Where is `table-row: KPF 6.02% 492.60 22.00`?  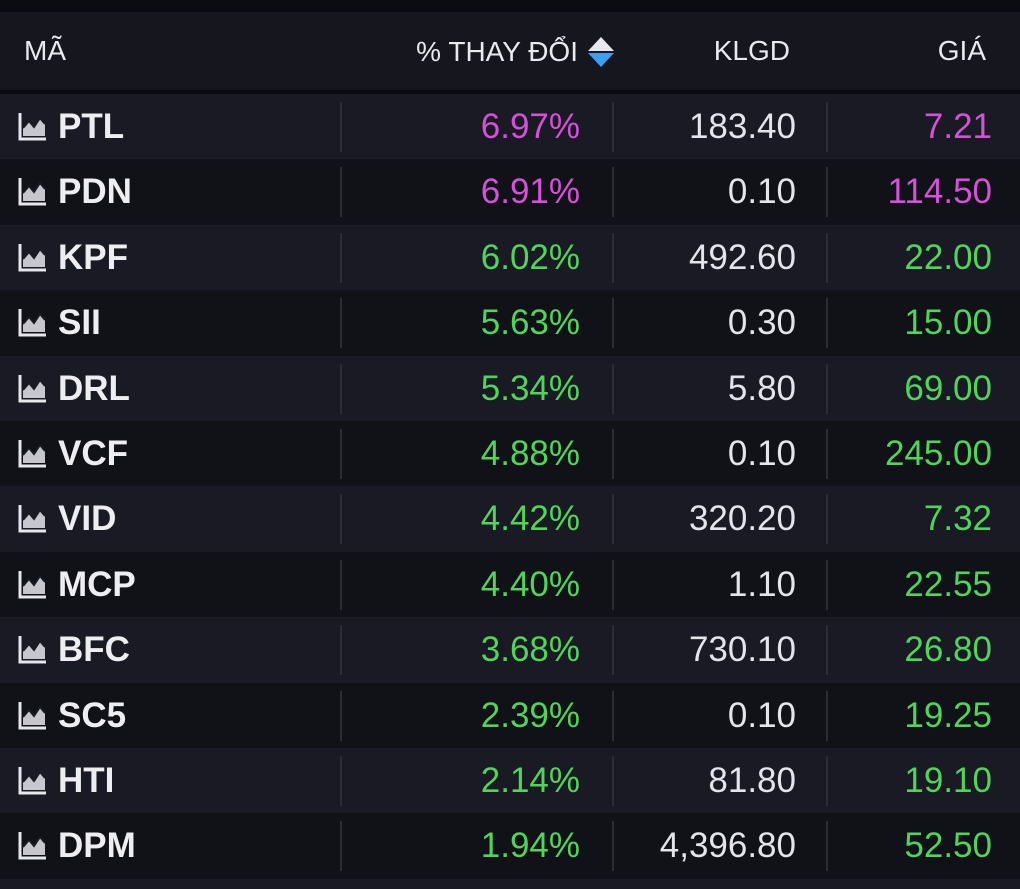
table-row: KPF 6.02% 492.60 22.00 is located at coordinates (510, 257).